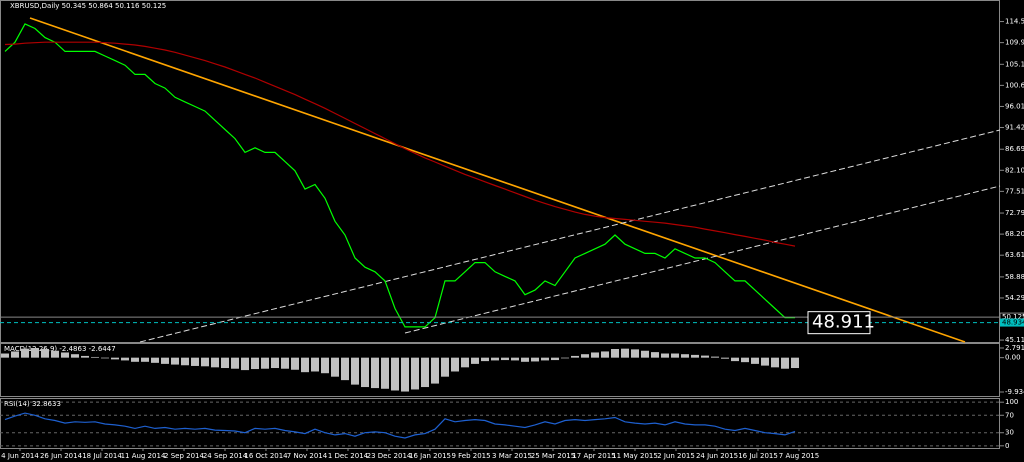 Image resolution: width=1024 pixels, height=462 pixels. Describe the element at coordinates (470, 456) in the screenshot. I see `x-tick-label: 9 Feb 2015` at that location.